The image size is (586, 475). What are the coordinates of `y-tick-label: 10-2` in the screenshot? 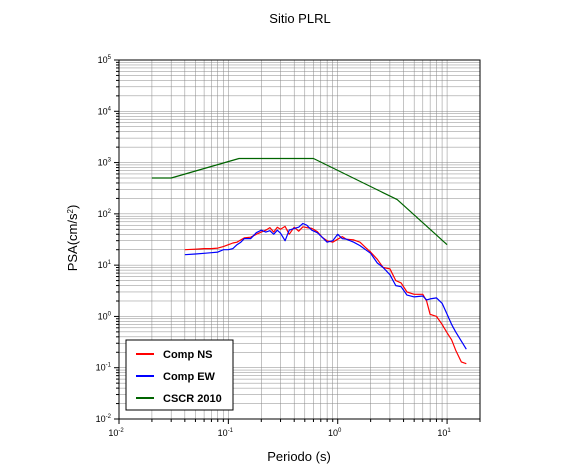 It's located at (104, 419).